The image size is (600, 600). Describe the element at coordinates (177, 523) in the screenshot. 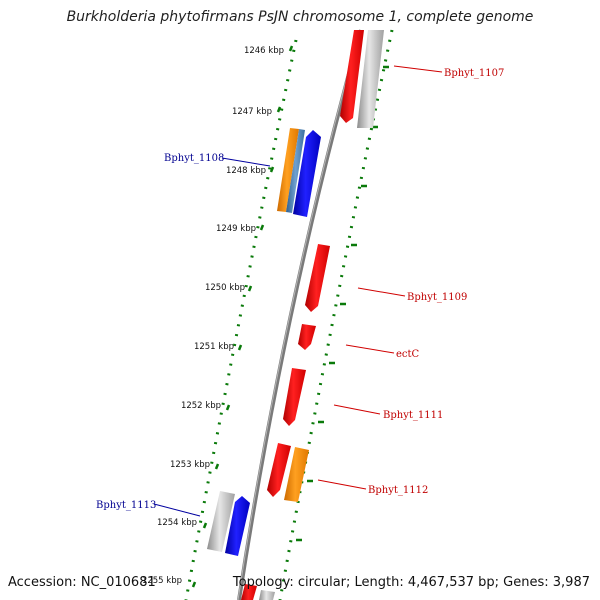

I see `ruler-tick-label: 1254 kbp` at that location.